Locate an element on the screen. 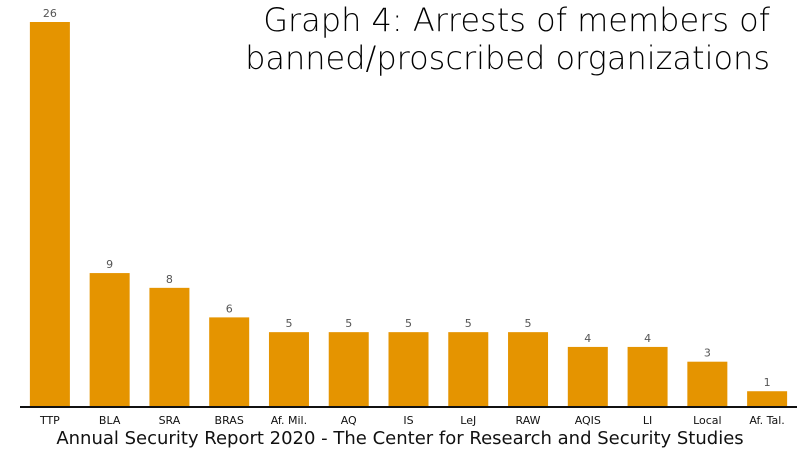 The height and width of the screenshot is (455, 800). x-tick-label: TTP is located at coordinates (49, 420).